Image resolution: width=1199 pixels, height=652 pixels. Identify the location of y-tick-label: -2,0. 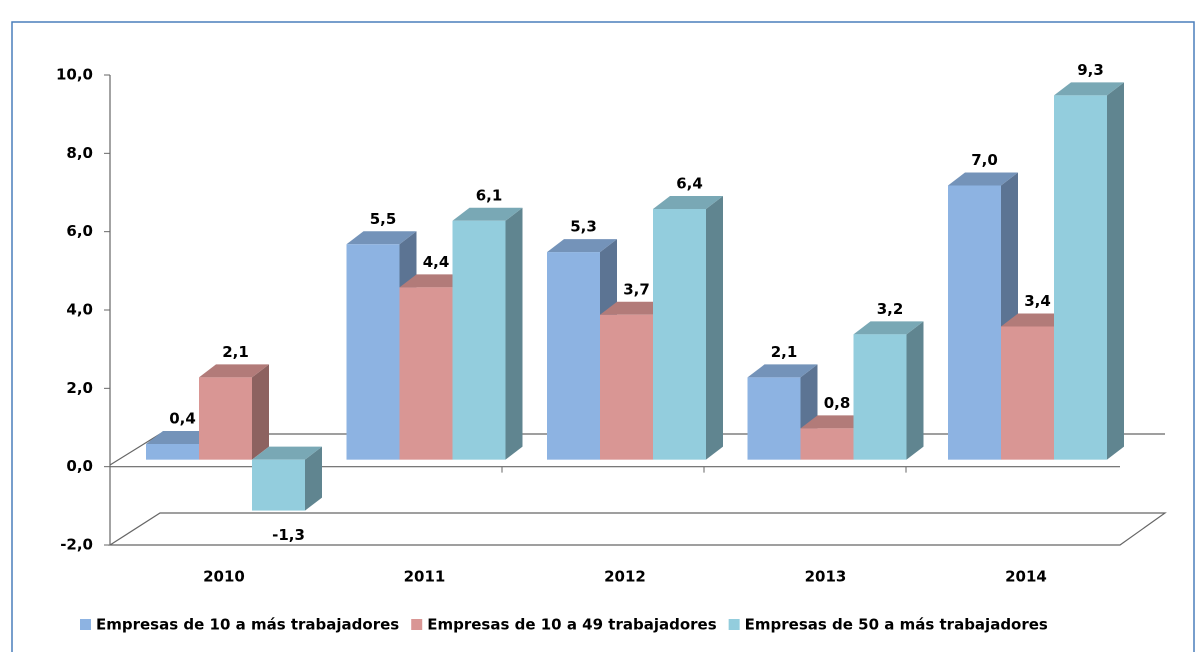
(76, 545).